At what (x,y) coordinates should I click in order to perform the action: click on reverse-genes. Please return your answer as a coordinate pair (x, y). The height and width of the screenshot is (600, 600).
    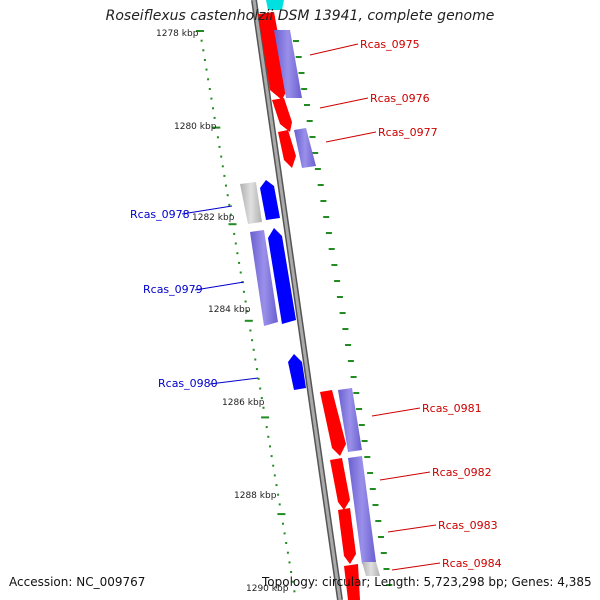
    Looking at the image, I should click on (273, 285).